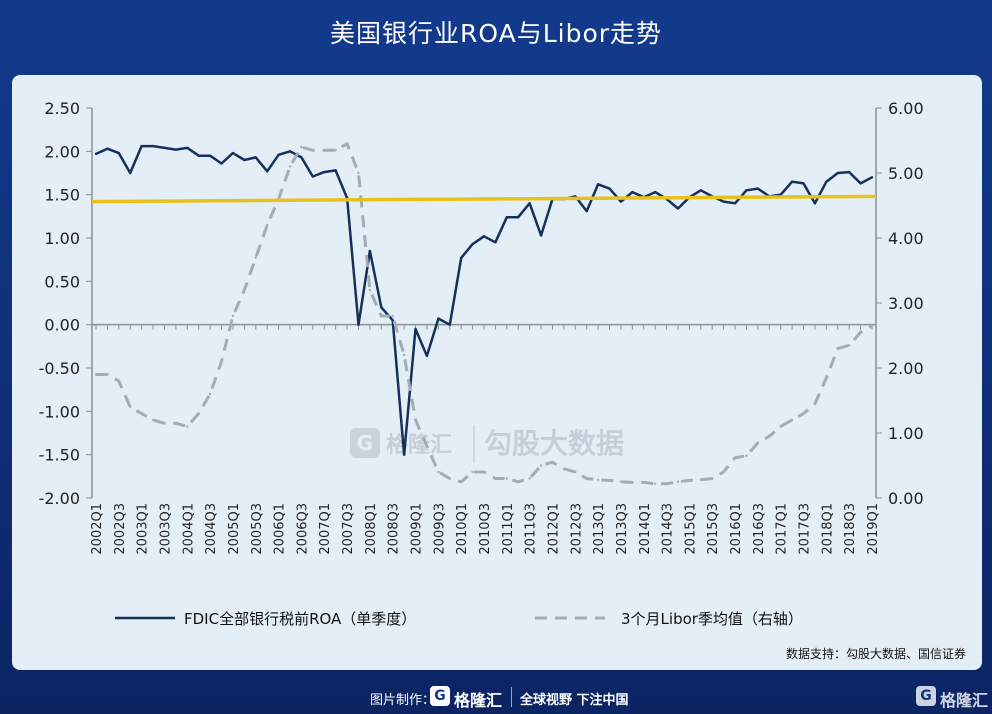 The width and height of the screenshot is (992, 714). What do you see at coordinates (97, 529) in the screenshot?
I see `x-tick-label: 2002Q1` at bounding box center [97, 529].